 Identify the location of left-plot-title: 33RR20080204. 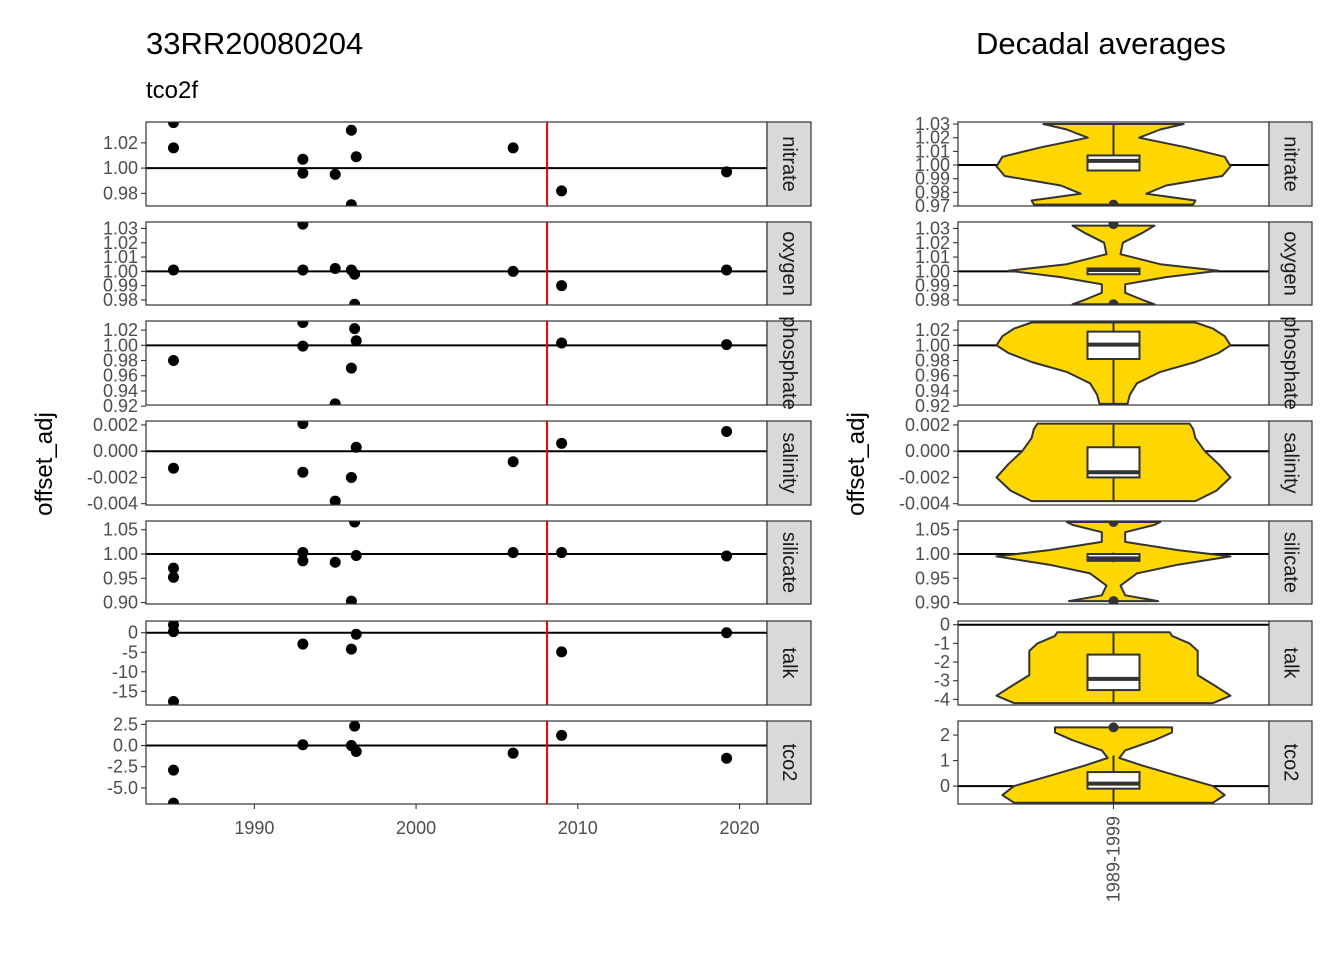
(254, 43).